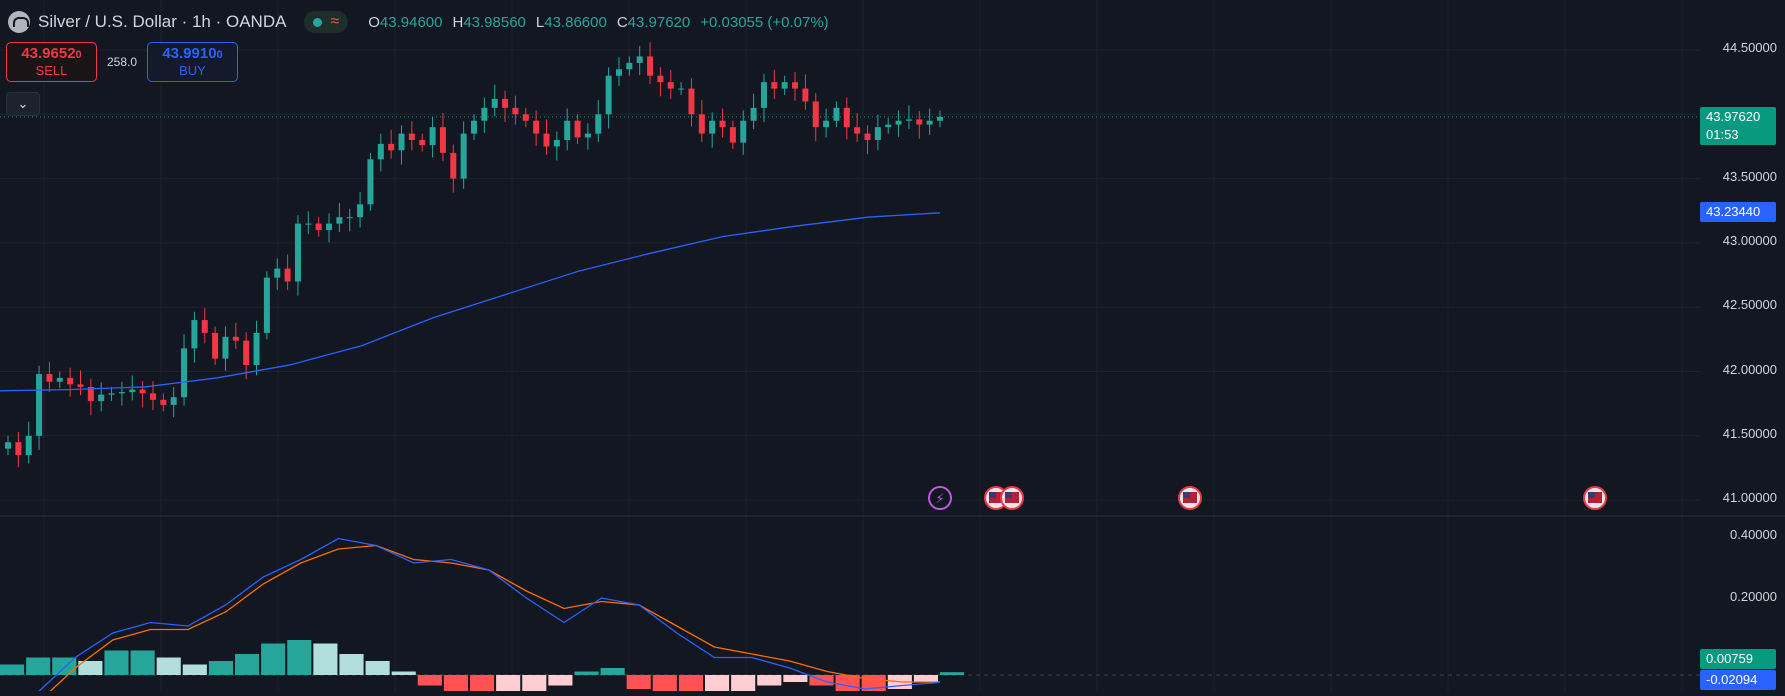  I want to click on macd-signal-tag: -0.02094, so click(1738, 680).